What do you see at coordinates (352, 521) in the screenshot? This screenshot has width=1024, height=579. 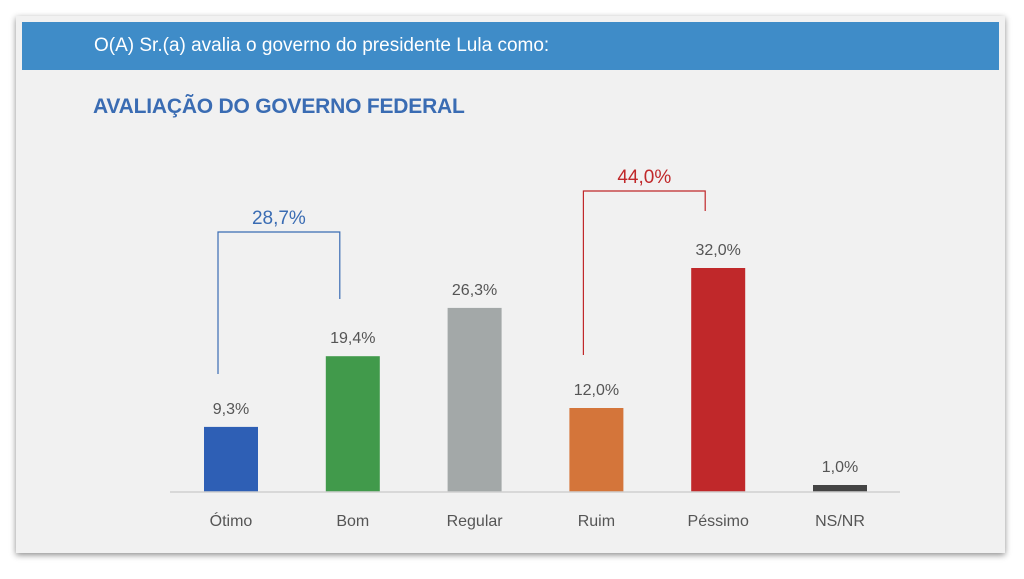 I see `category-label-1: Bom` at bounding box center [352, 521].